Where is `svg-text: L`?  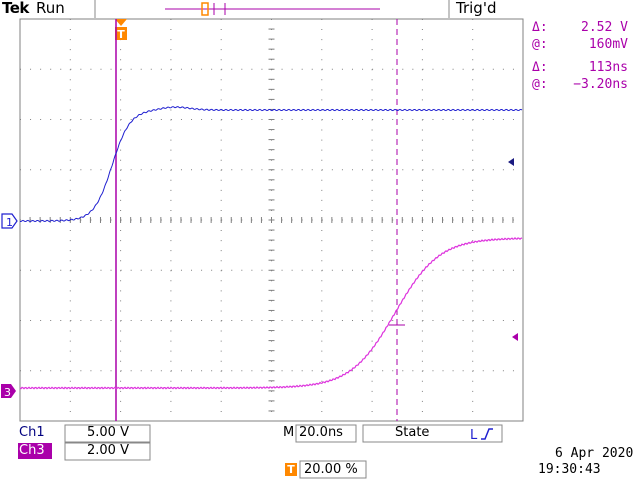 svg-text: L is located at coordinates (474, 434).